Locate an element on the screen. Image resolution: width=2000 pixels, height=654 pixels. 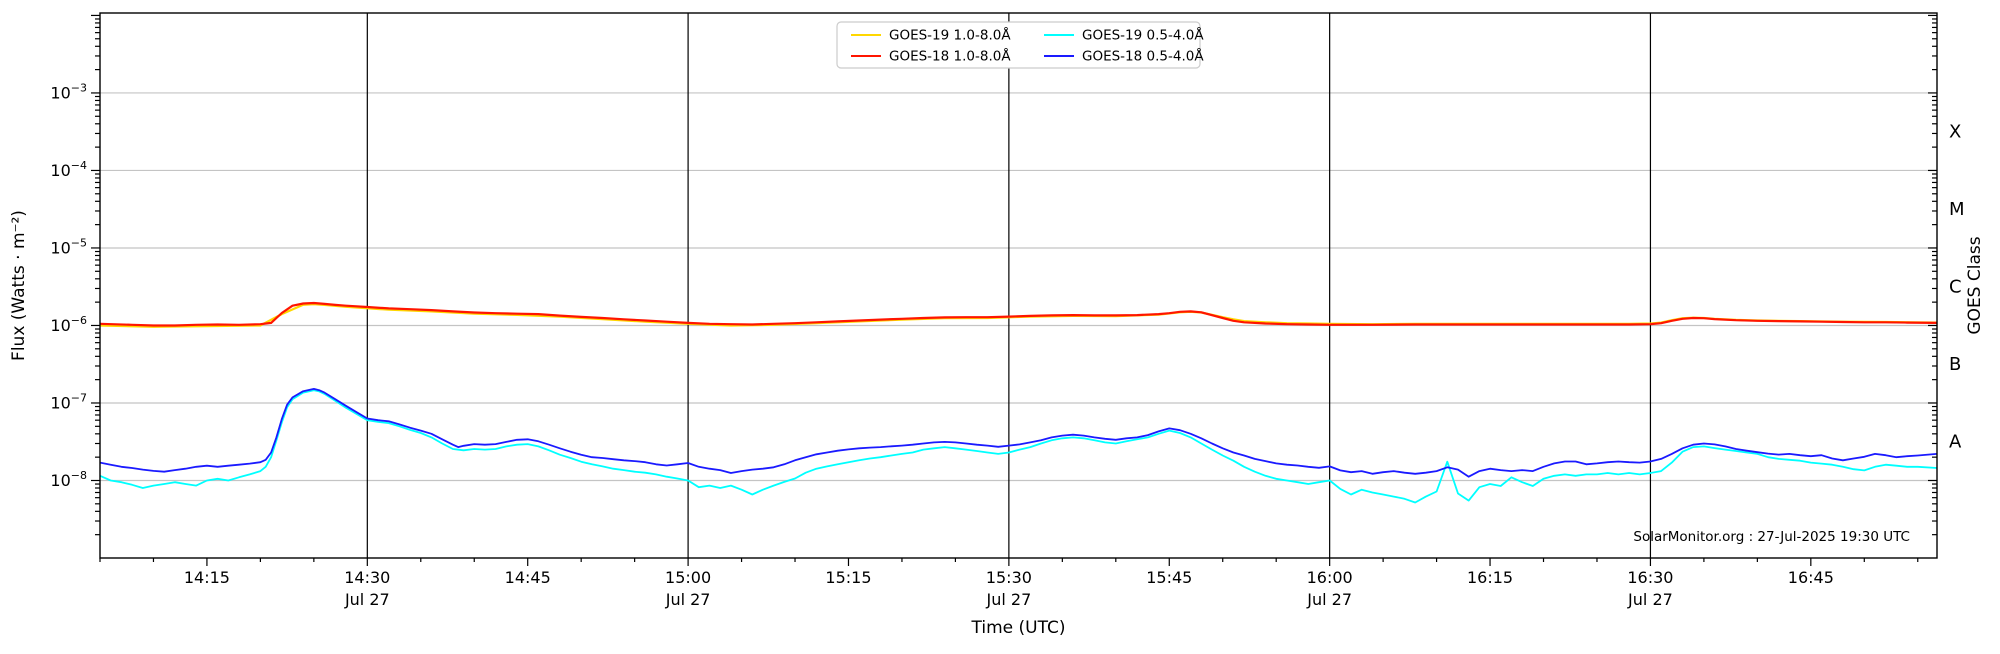
x-axis-title: Time (UTC) is located at coordinates (1018, 628).